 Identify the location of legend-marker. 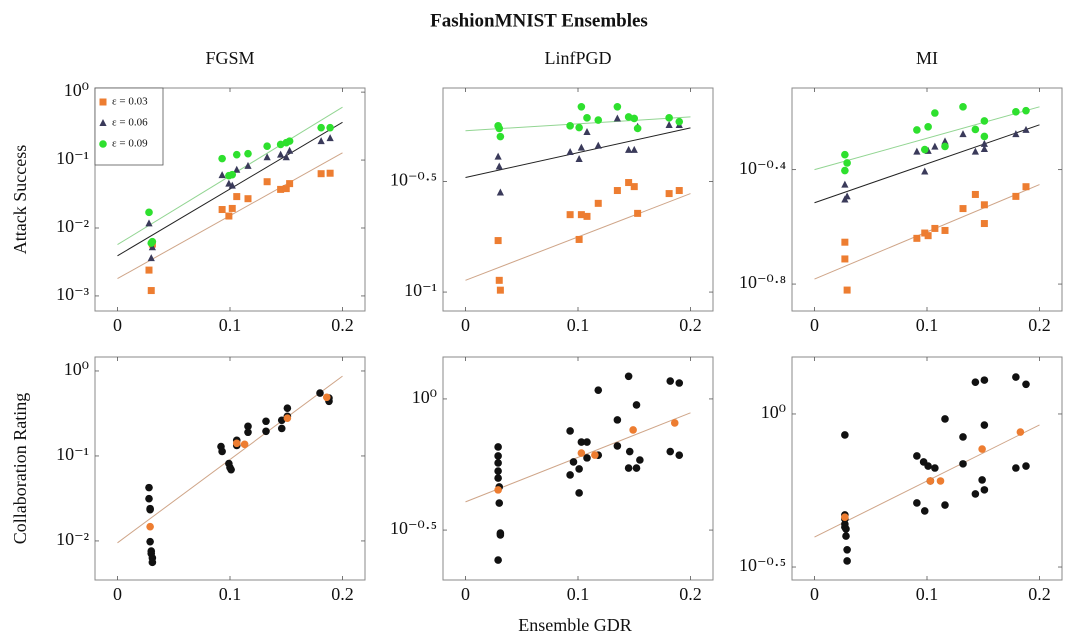
(103, 102).